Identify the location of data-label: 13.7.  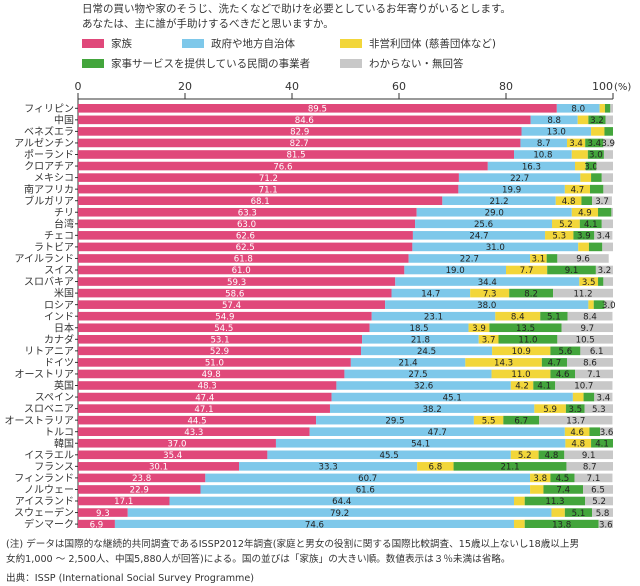
(575, 421).